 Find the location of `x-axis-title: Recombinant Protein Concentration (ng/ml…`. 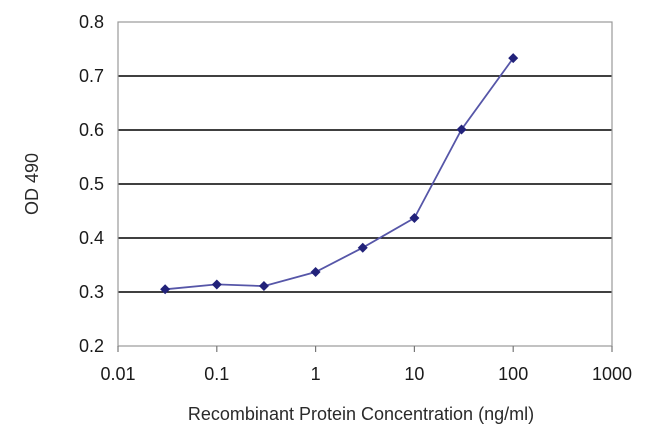

x-axis-title: Recombinant Protein Concentration (ng/ml… is located at coordinates (361, 414).